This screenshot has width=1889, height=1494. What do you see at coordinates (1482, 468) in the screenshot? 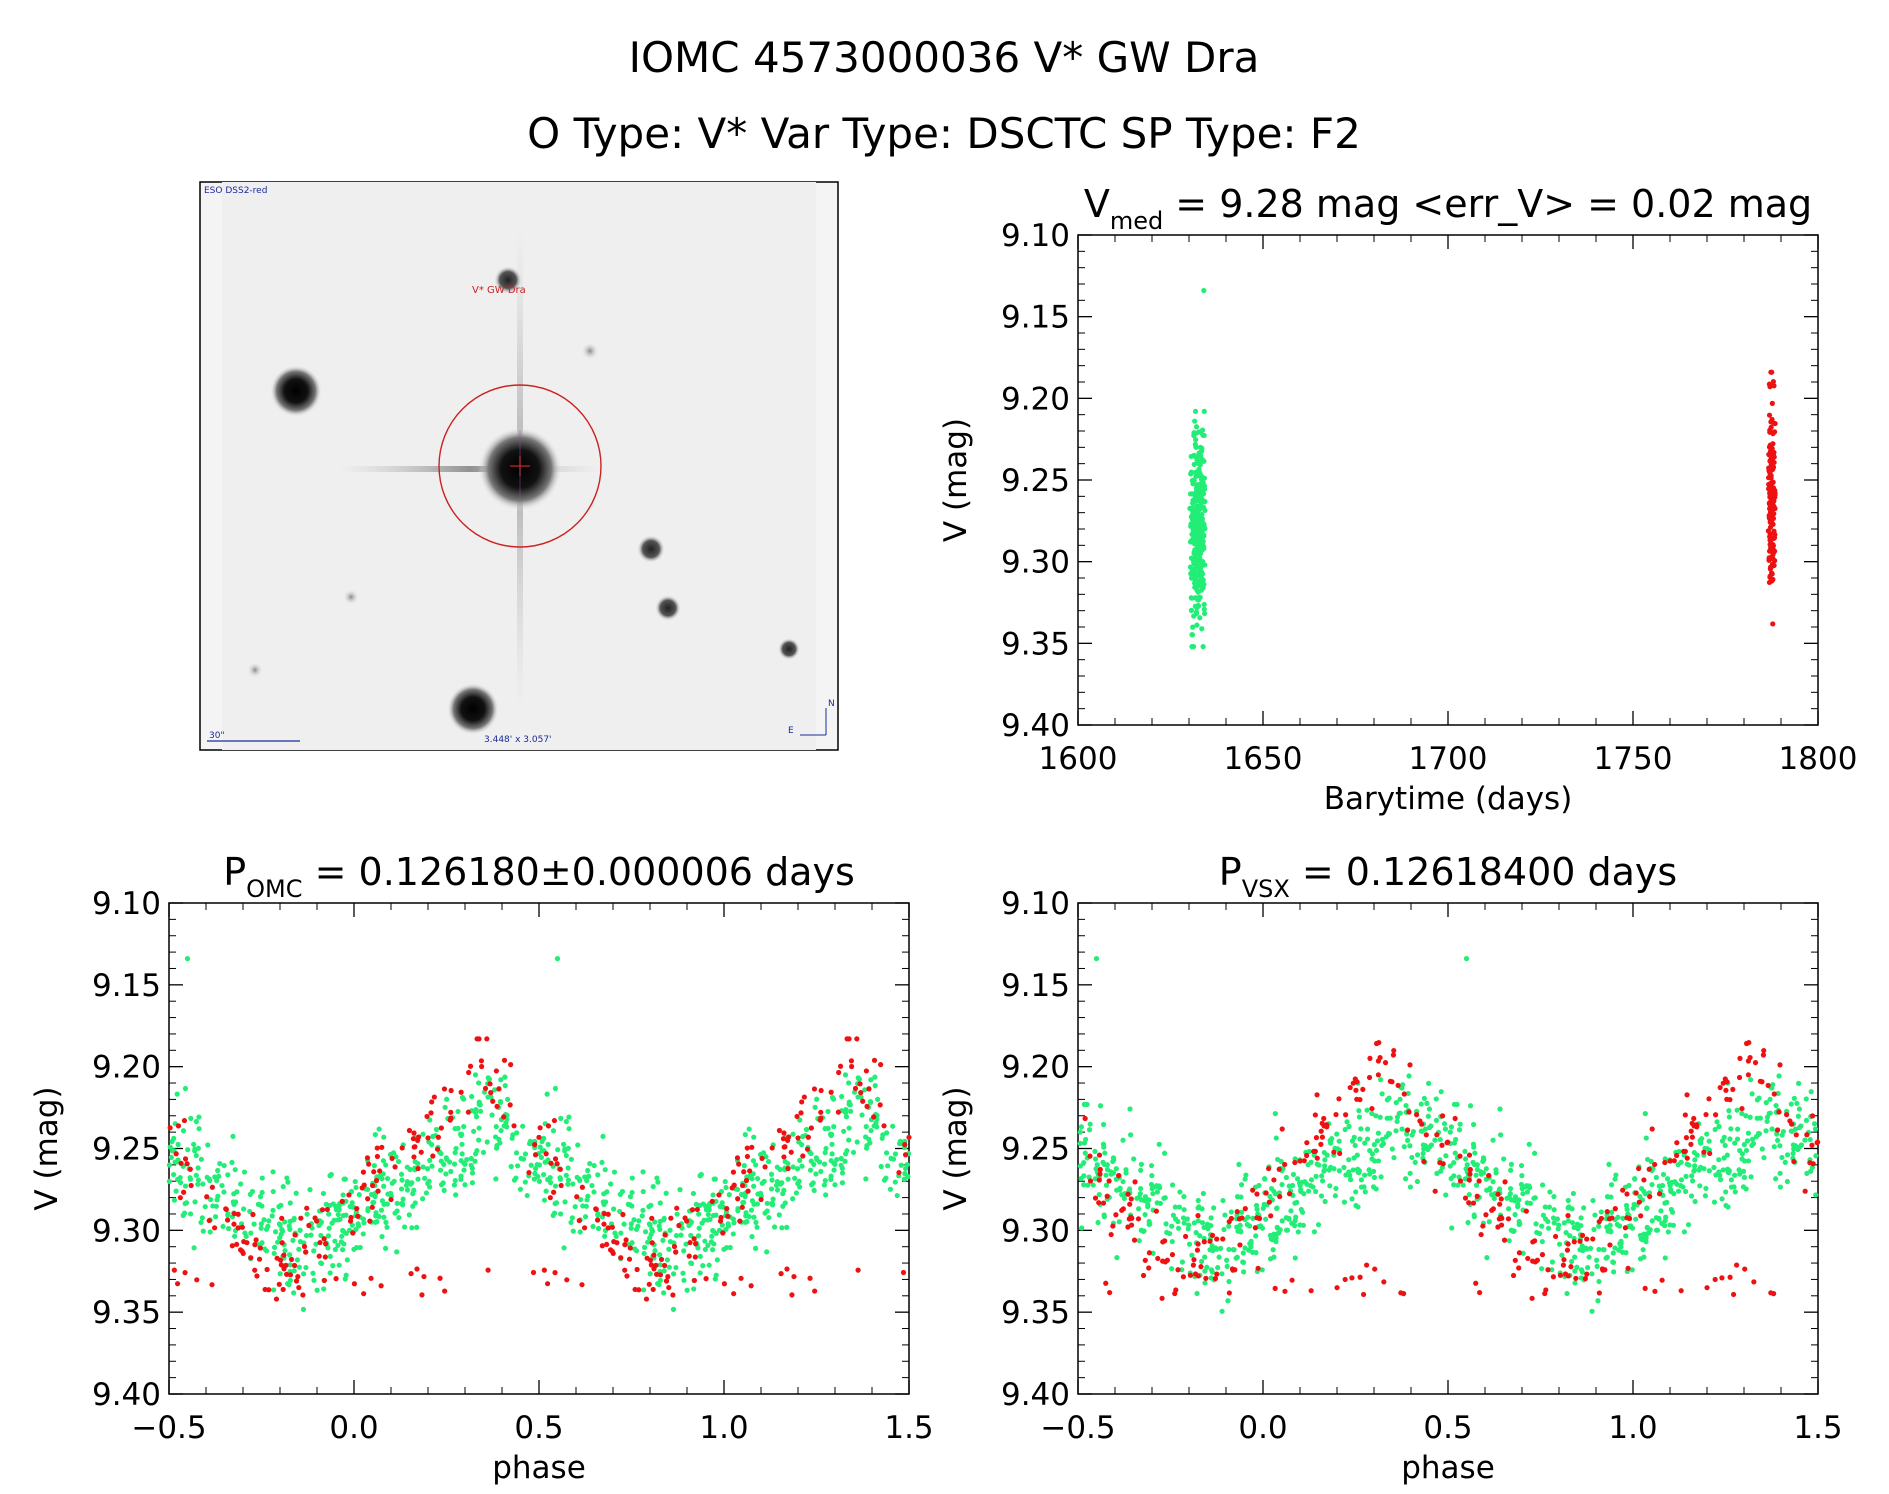
I see `data-points` at bounding box center [1482, 468].